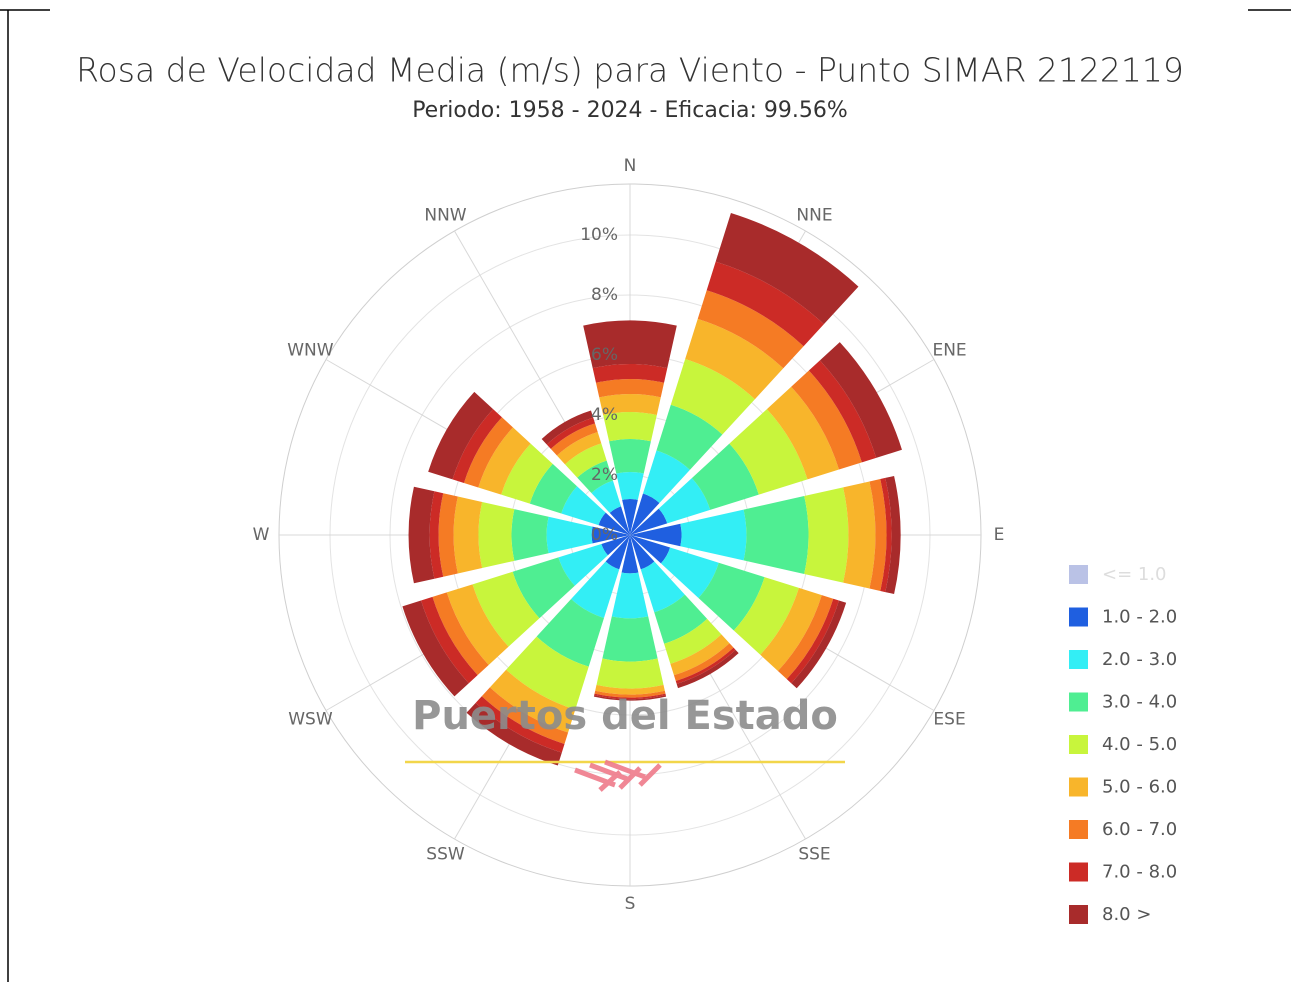  I want to click on logo-icon, so click(618, 775).